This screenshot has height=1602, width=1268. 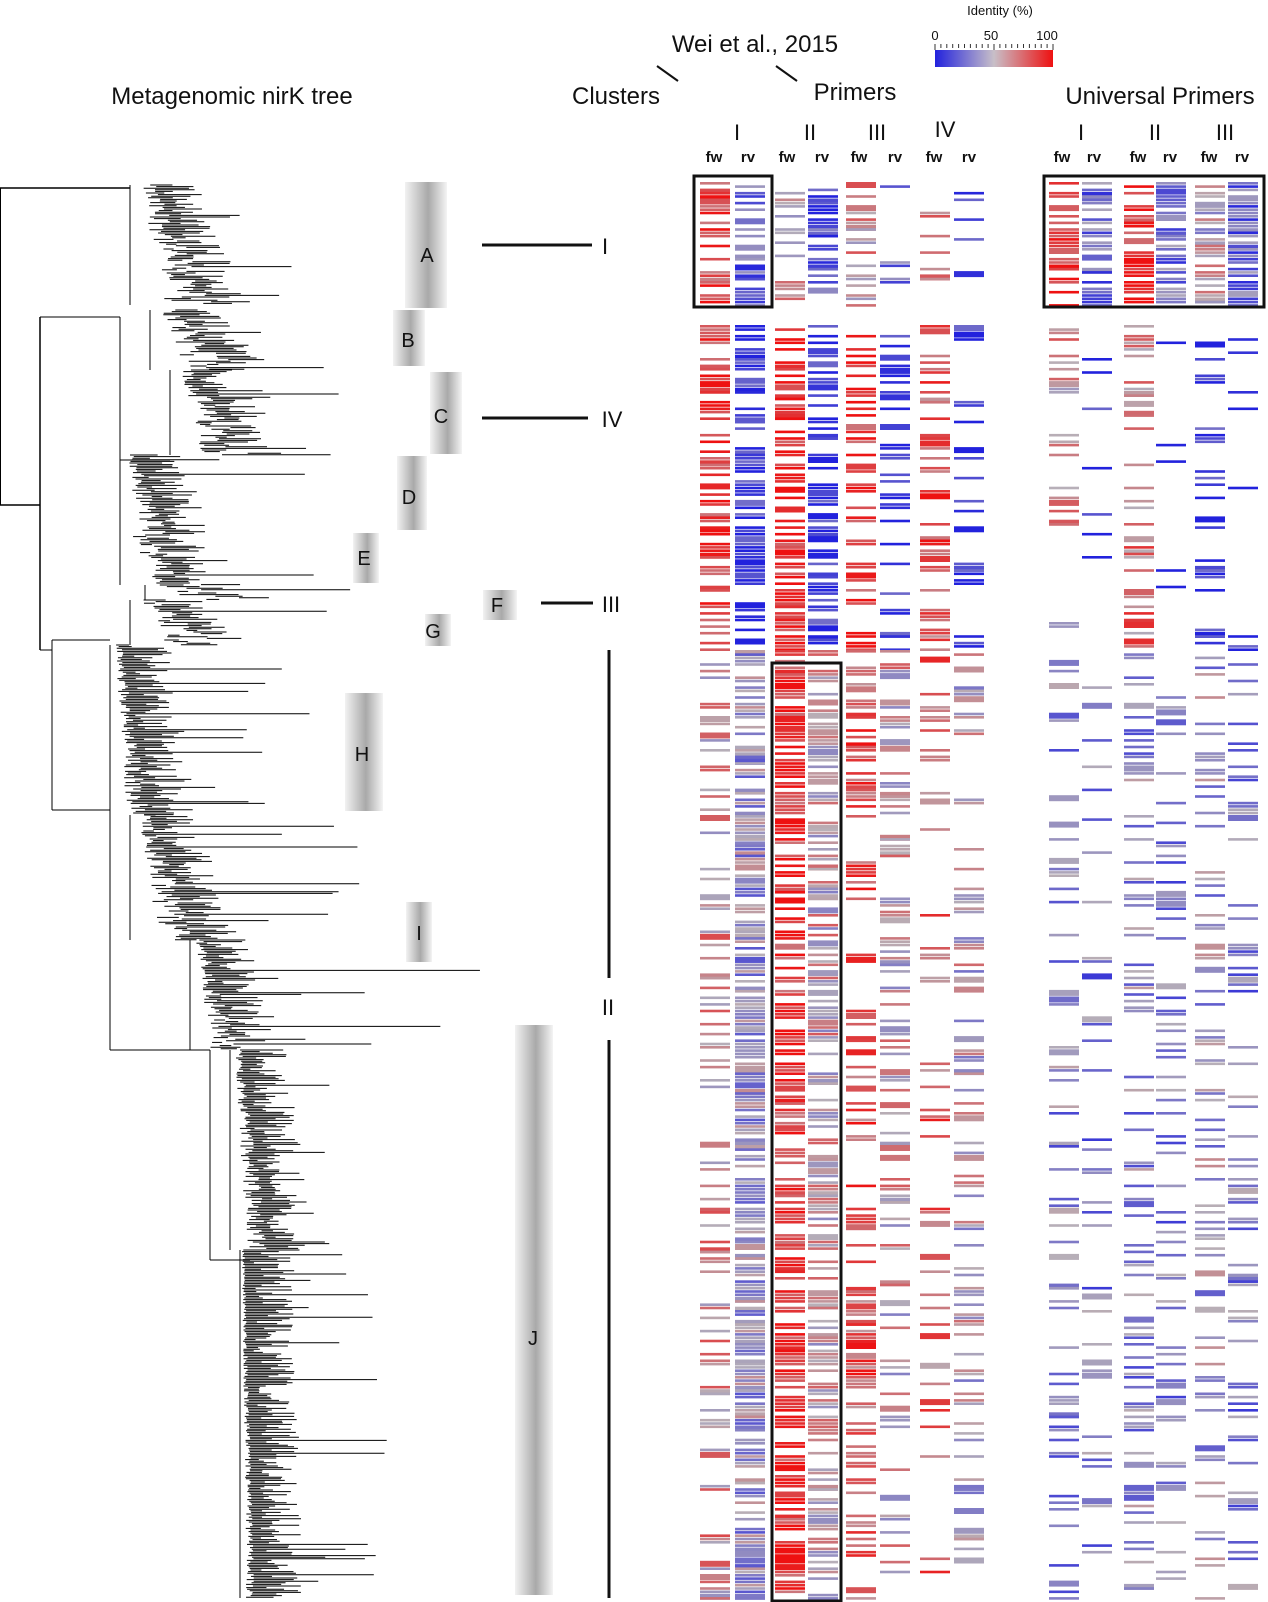 What do you see at coordinates (934, 157) in the screenshot?
I see `fw-label: fw` at bounding box center [934, 157].